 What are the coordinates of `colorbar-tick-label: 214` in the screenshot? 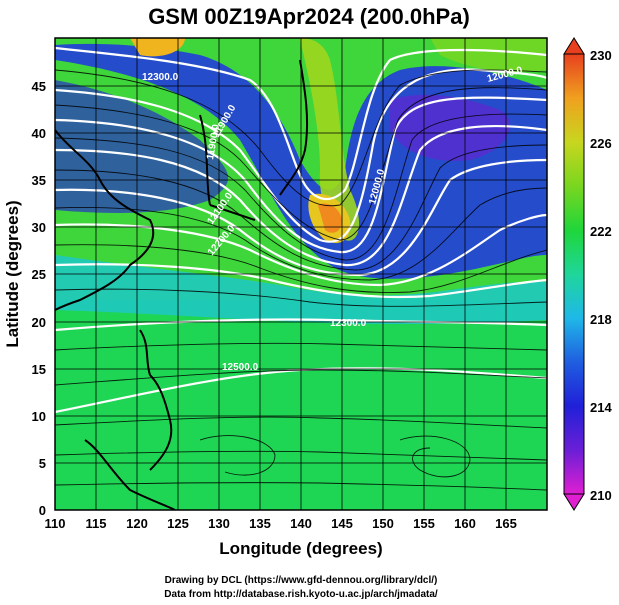 It's located at (601, 407).